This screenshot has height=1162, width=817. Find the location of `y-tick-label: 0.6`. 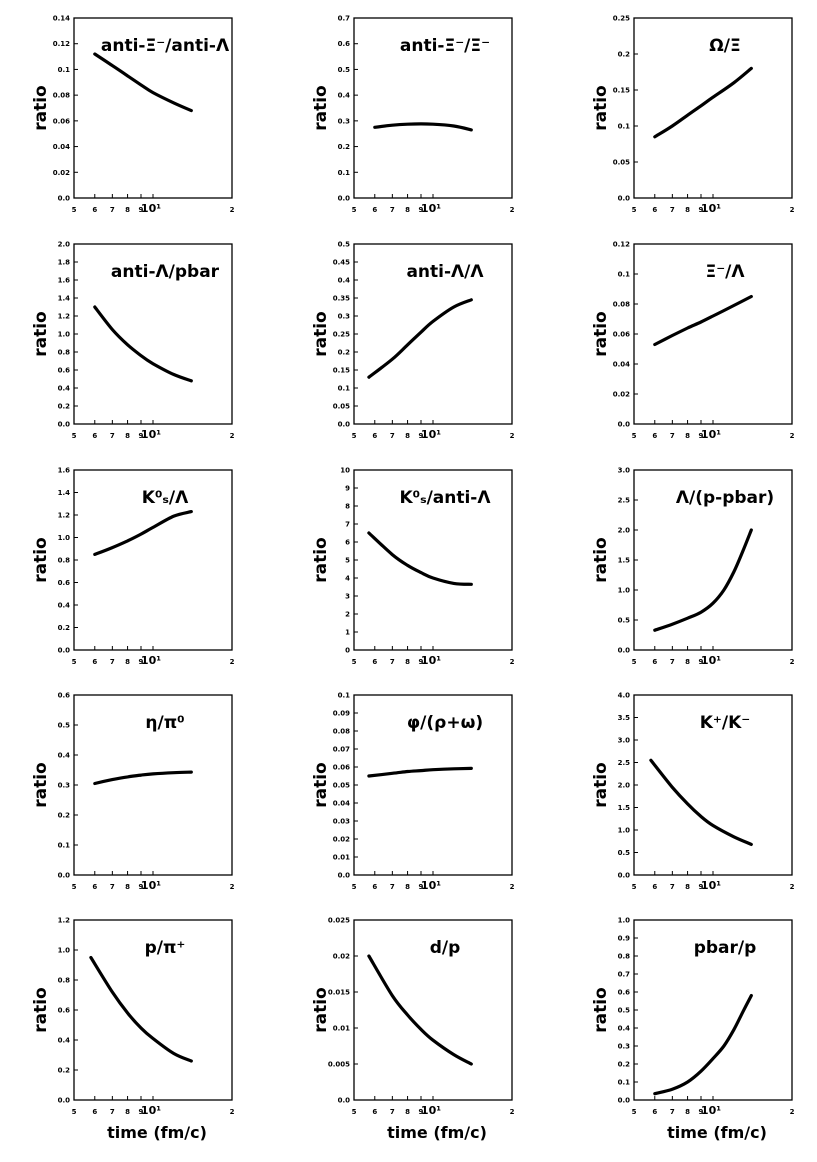

y-tick-label: 0.6 is located at coordinates (64, 696).